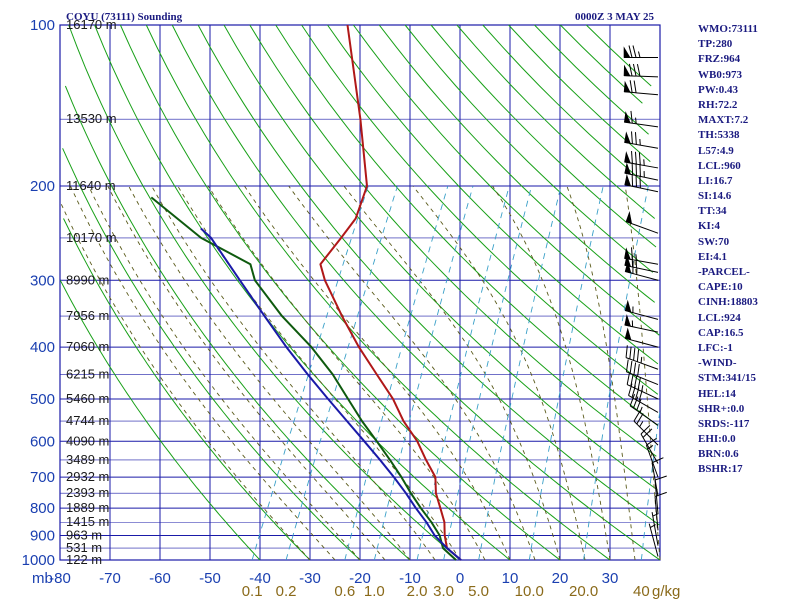 This screenshot has width=800, height=600. I want to click on mixing-ratio-tick-label: 1.0, so click(374, 591).